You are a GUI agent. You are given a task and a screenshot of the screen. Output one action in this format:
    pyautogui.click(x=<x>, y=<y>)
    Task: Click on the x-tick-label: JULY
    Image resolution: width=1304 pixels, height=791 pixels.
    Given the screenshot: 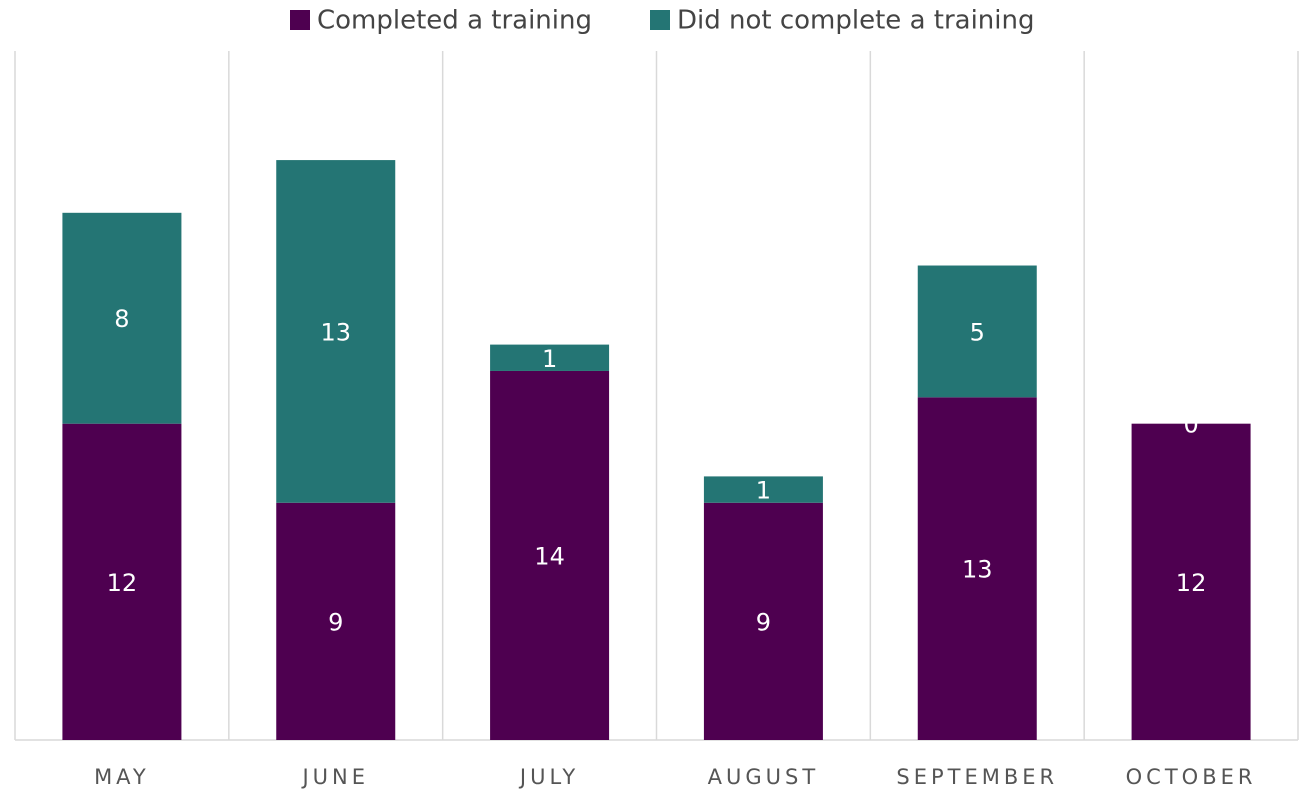 What is the action you would take?
    pyautogui.click(x=548, y=777)
    